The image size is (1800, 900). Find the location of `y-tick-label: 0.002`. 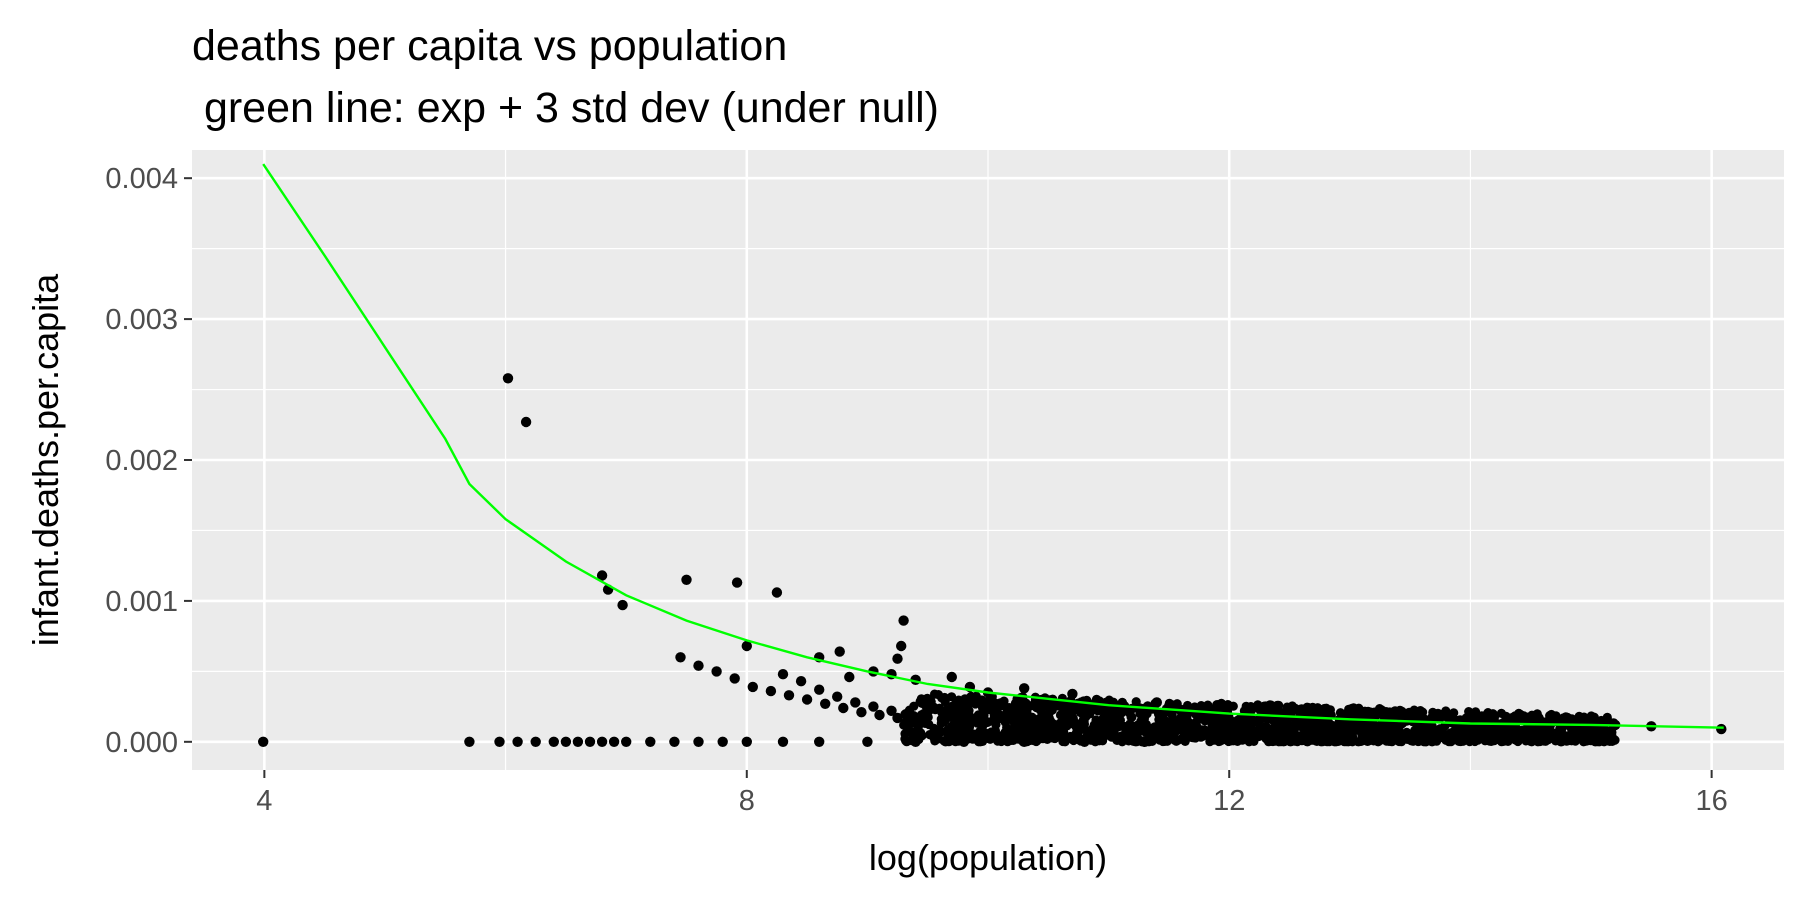

y-tick-label: 0.002 is located at coordinates (141, 461).